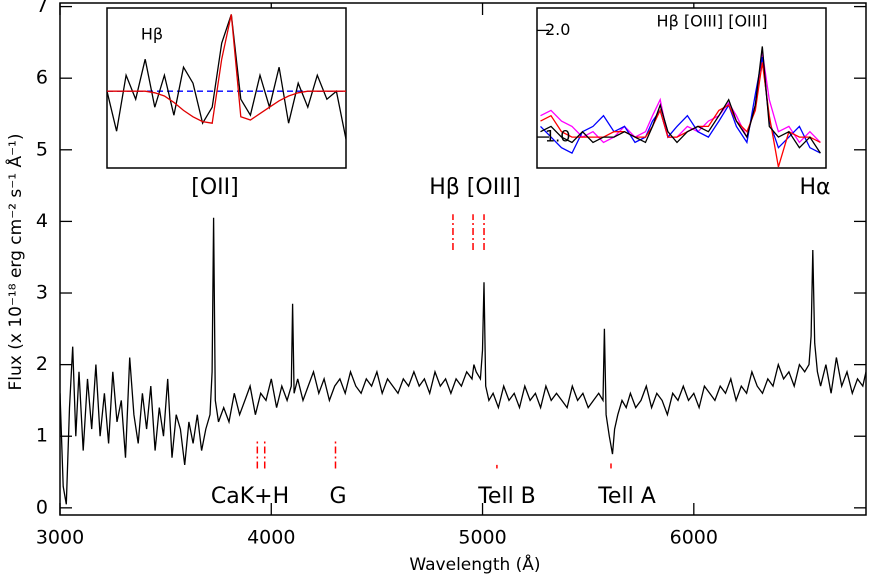 Image resolution: width=872 pixels, height=579 pixels. I want to click on plot-1: Hβ, so click(226, 88).